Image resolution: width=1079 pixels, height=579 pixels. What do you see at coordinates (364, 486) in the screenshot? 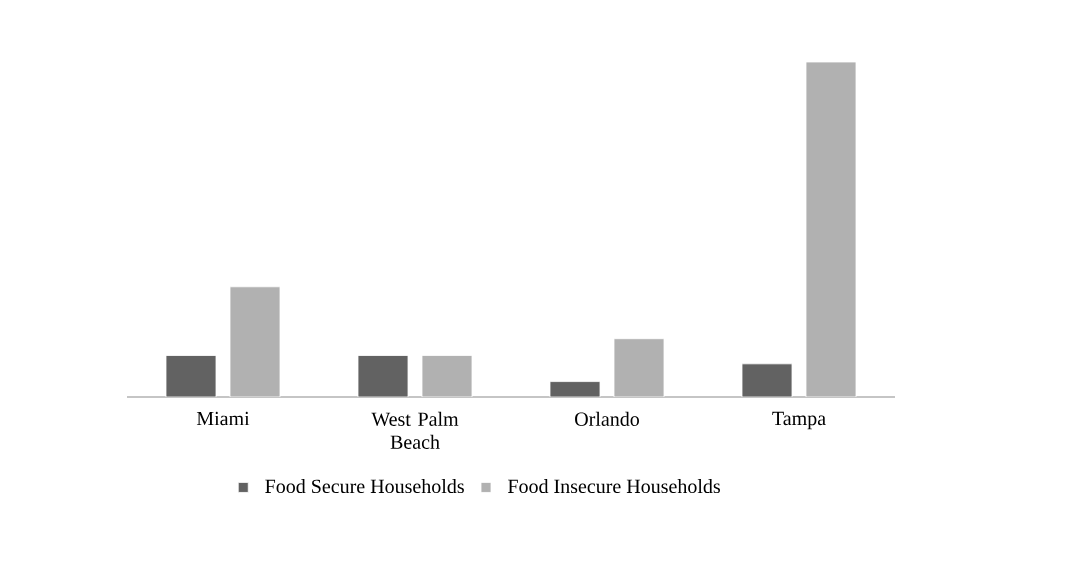
I see `legend-label: Food Secure Households` at bounding box center [364, 486].